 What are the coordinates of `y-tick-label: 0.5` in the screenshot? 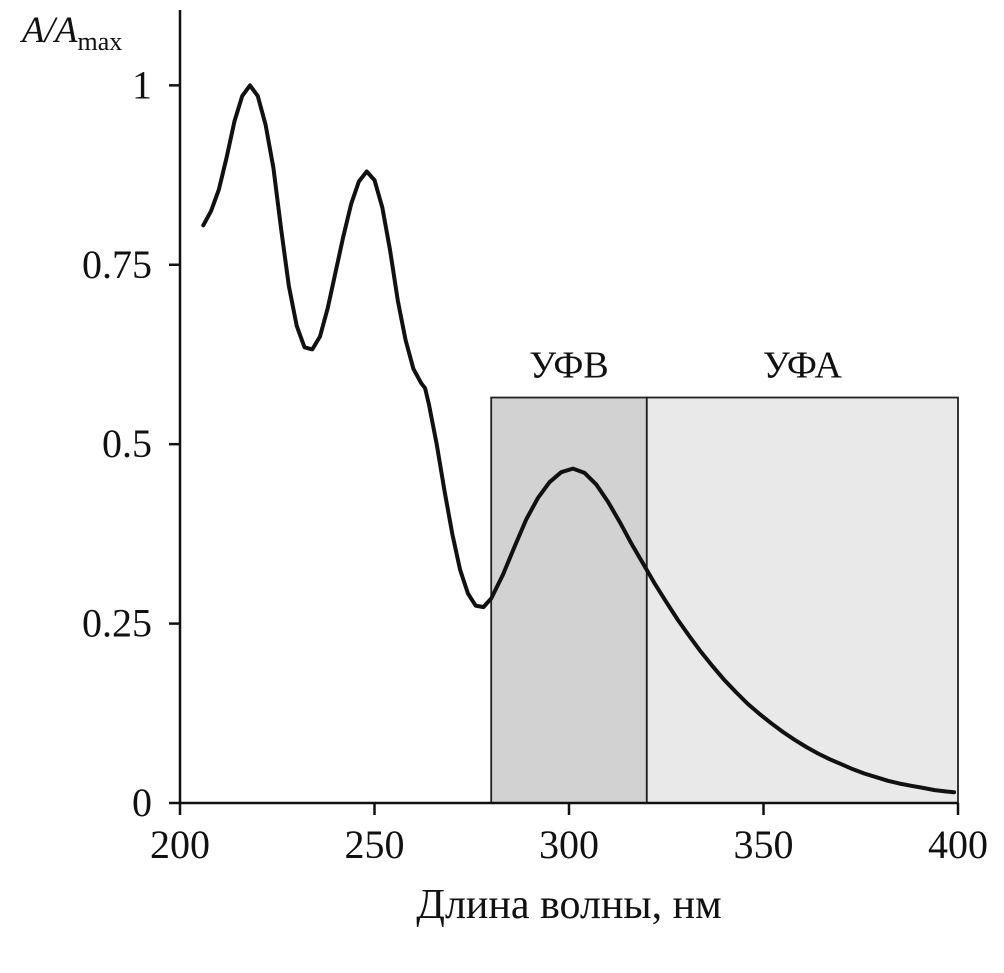 It's located at (127, 443).